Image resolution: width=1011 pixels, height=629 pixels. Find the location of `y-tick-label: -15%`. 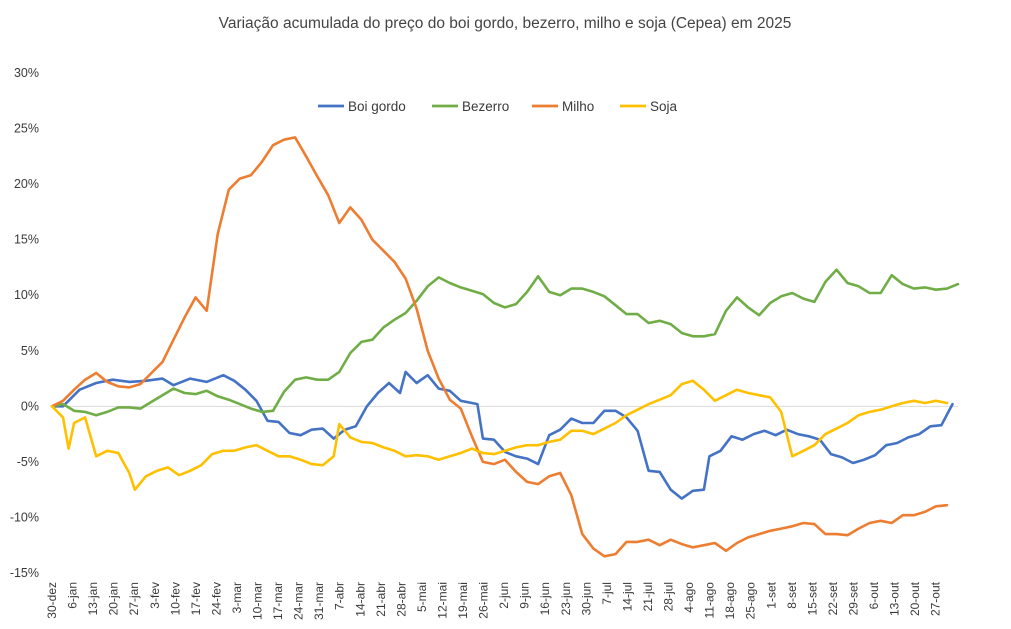

y-tick-label: -15% is located at coordinates (24, 573).